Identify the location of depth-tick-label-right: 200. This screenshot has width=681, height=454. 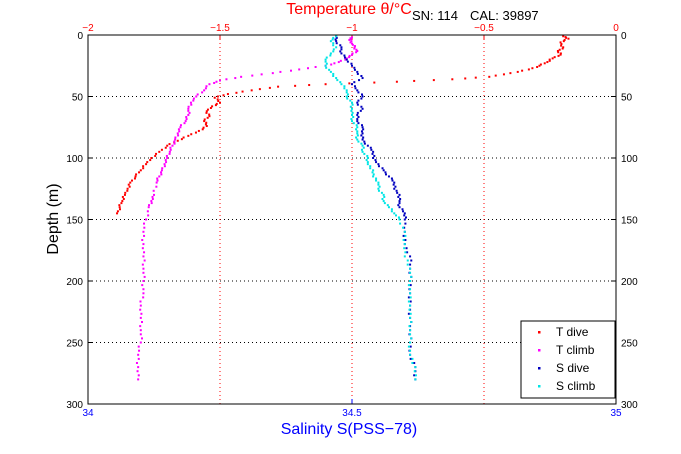
(629, 282).